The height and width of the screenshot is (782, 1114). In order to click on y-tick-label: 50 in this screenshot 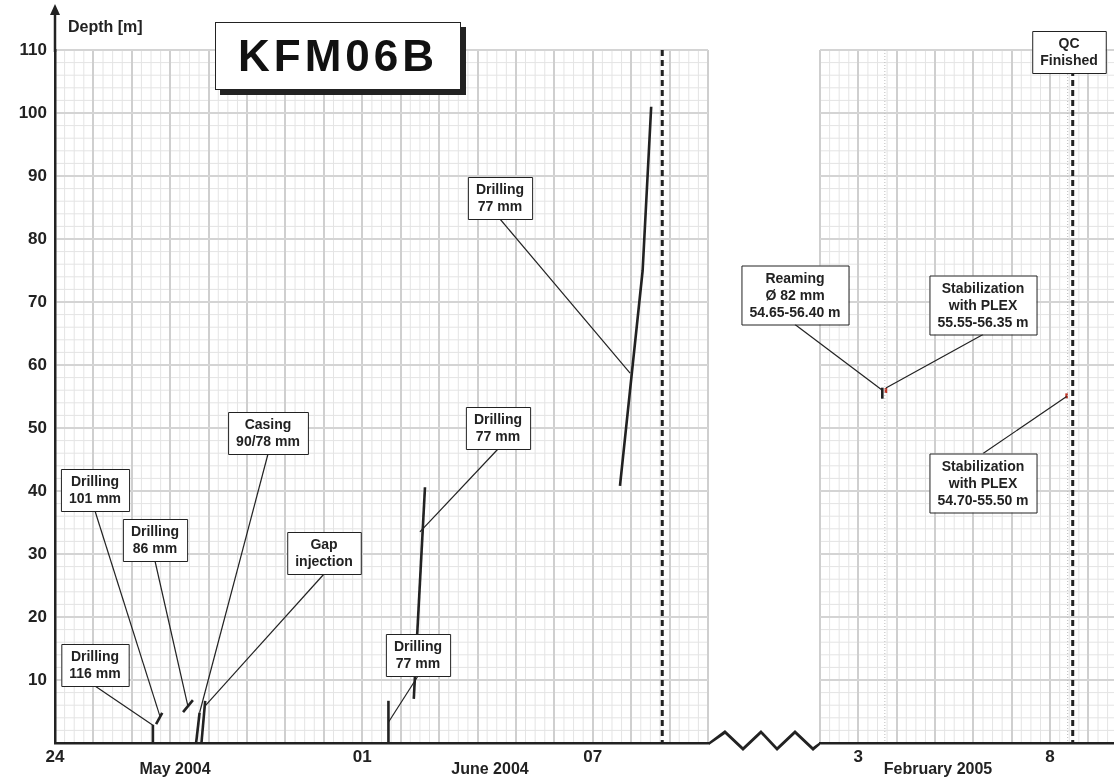, I will do `click(37, 427)`.